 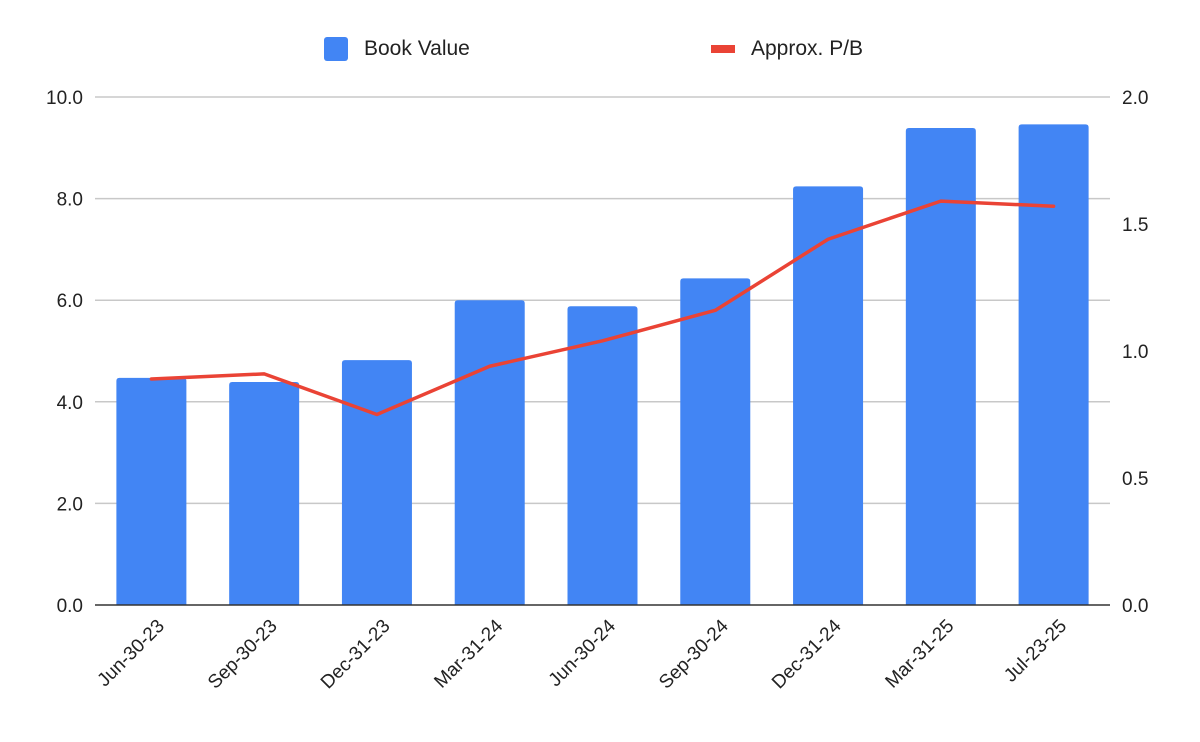 I want to click on y-right-tick-label: 2.0, so click(x=1135, y=98).